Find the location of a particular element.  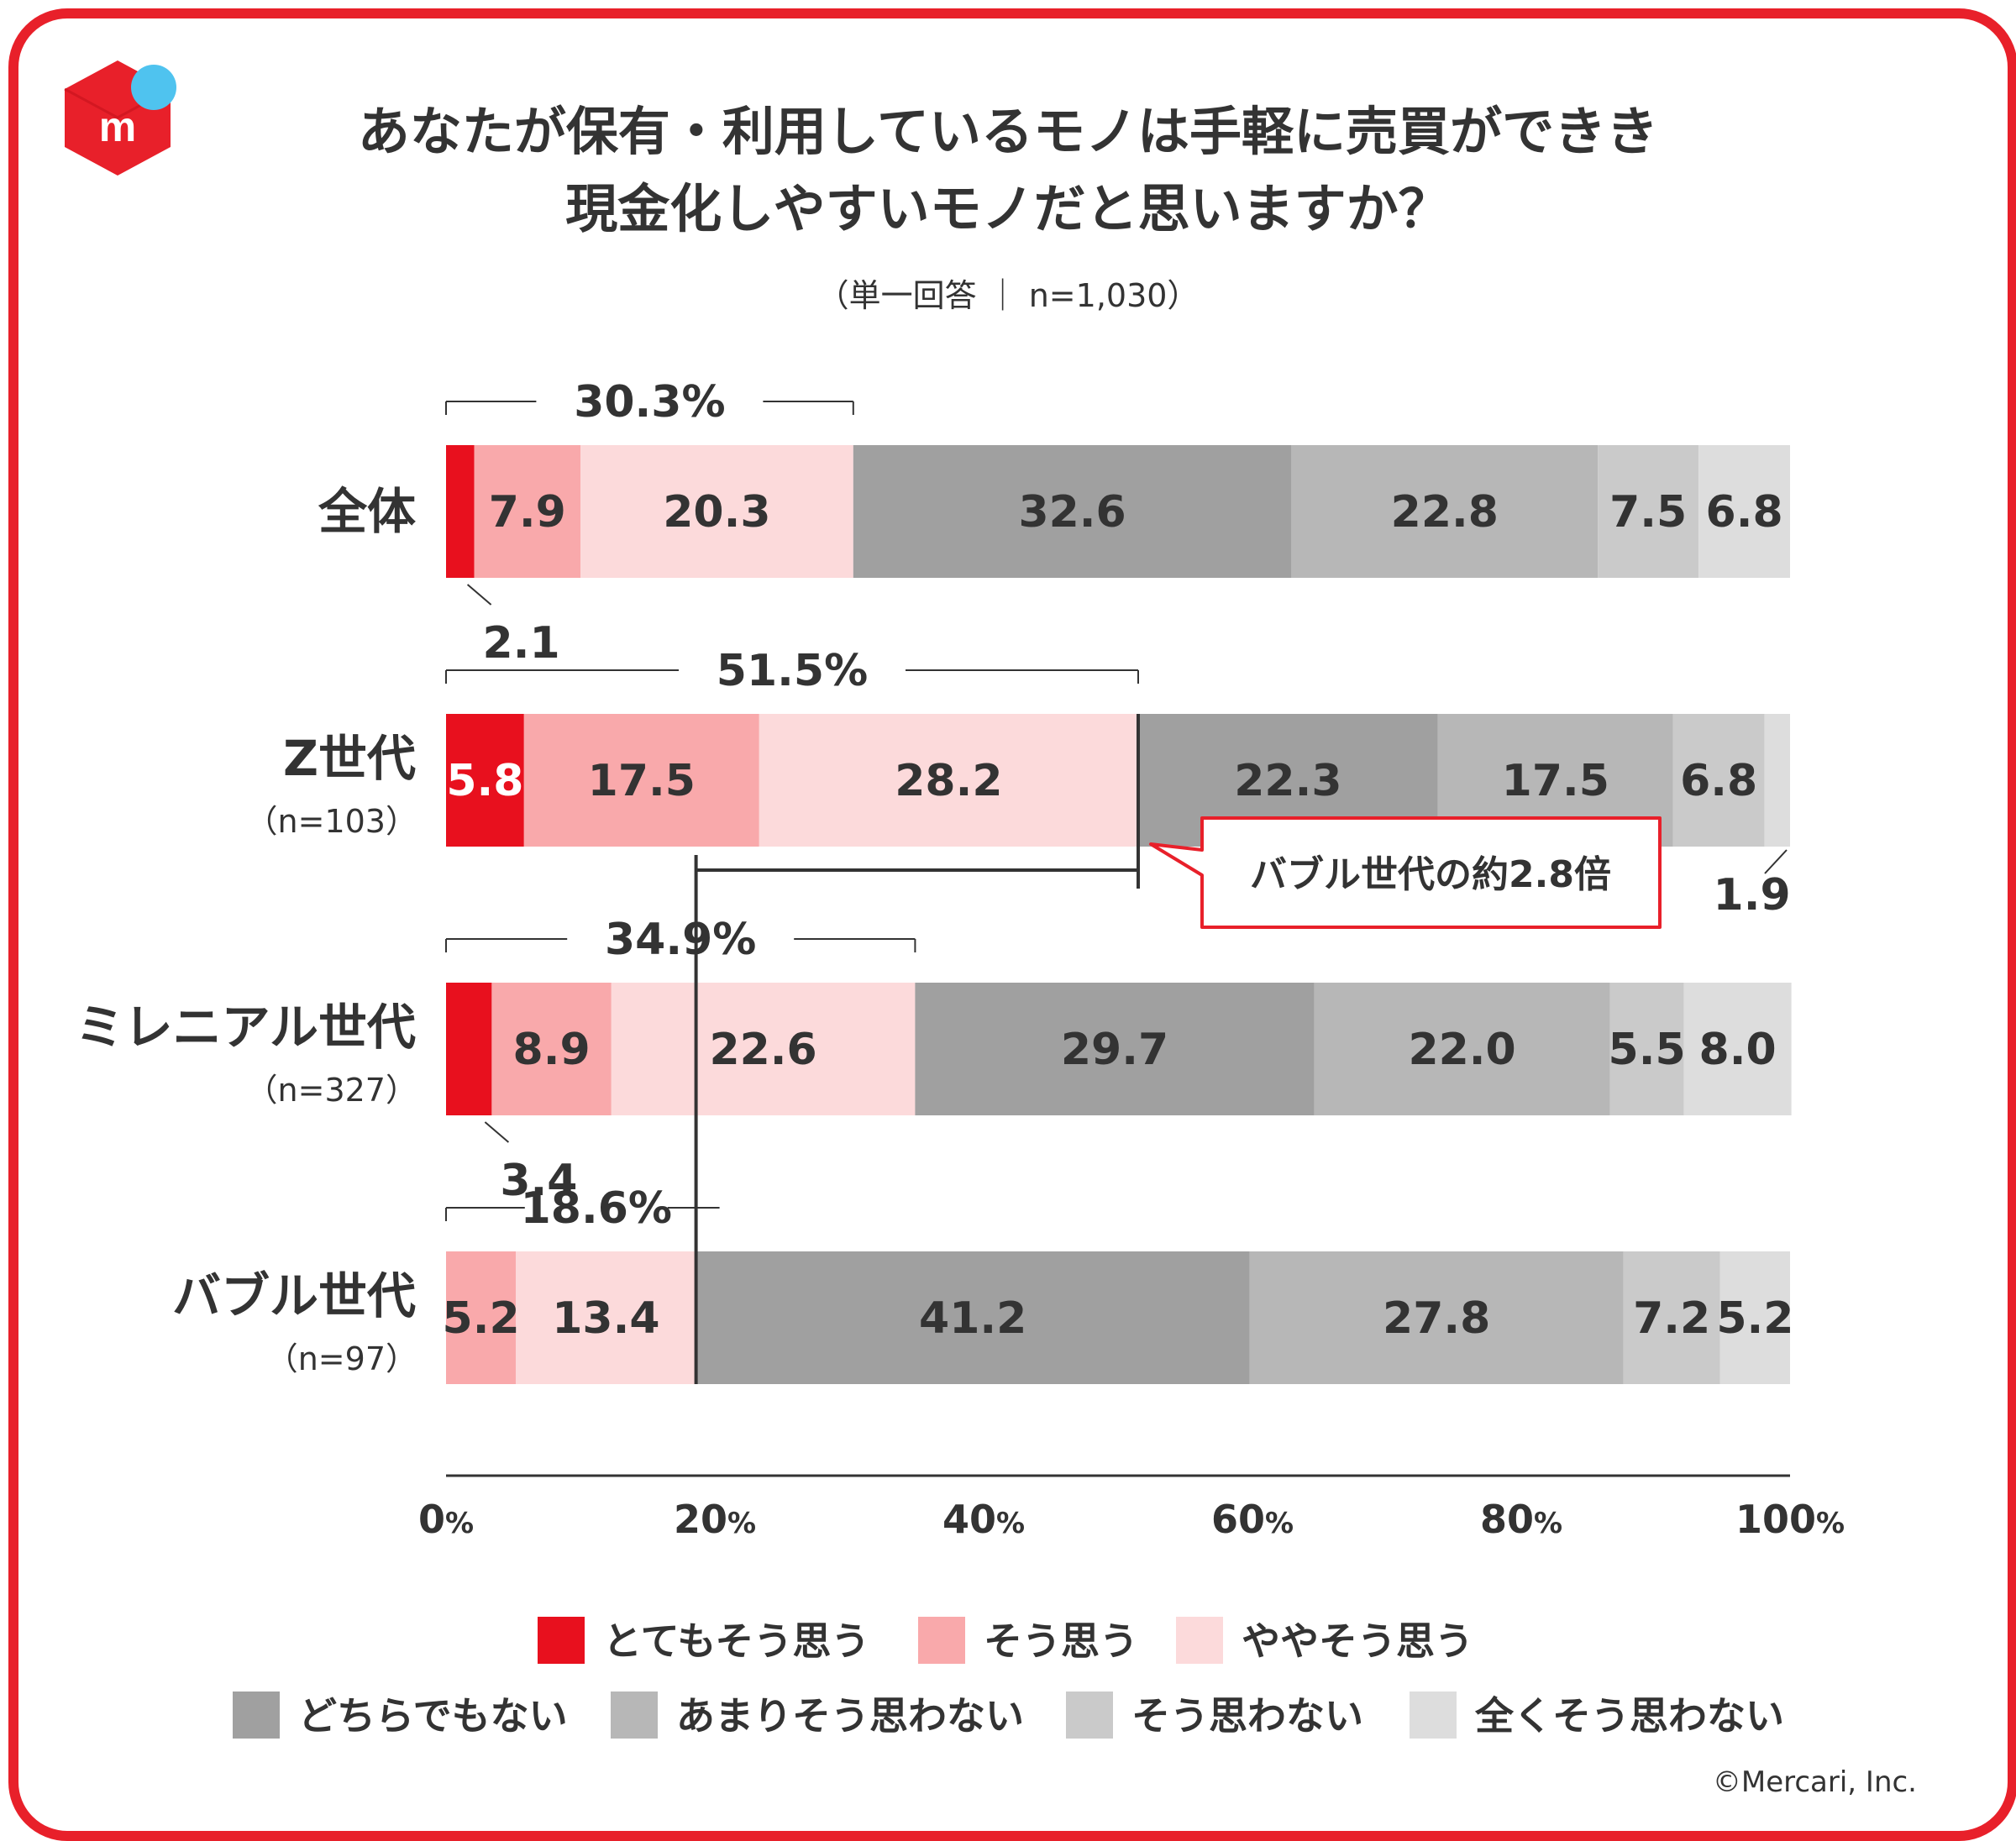

segment-value-label: 27.8 is located at coordinates (1436, 1318).